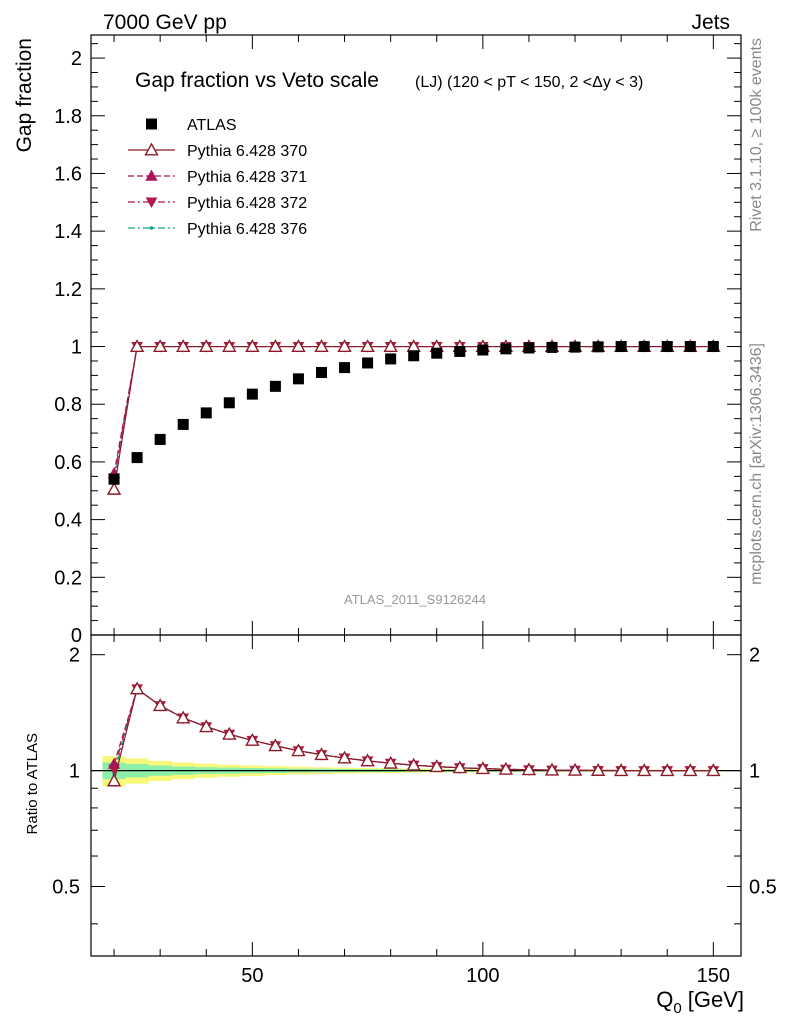 This screenshot has height=1024, width=786. I want to click on main-y-tick-label: 1.8, so click(68, 117).